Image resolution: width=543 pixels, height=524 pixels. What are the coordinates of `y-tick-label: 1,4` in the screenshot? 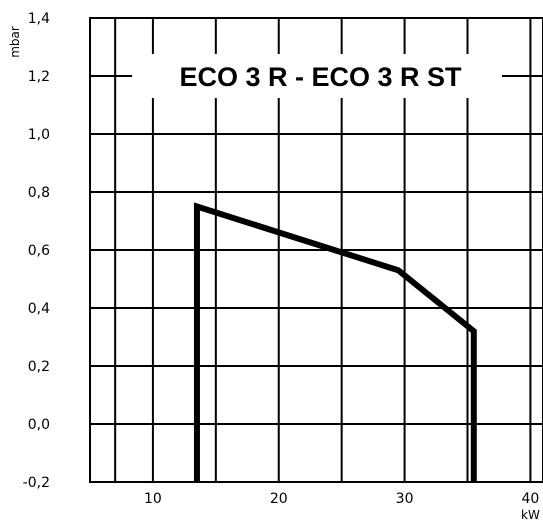 It's located at (39, 19).